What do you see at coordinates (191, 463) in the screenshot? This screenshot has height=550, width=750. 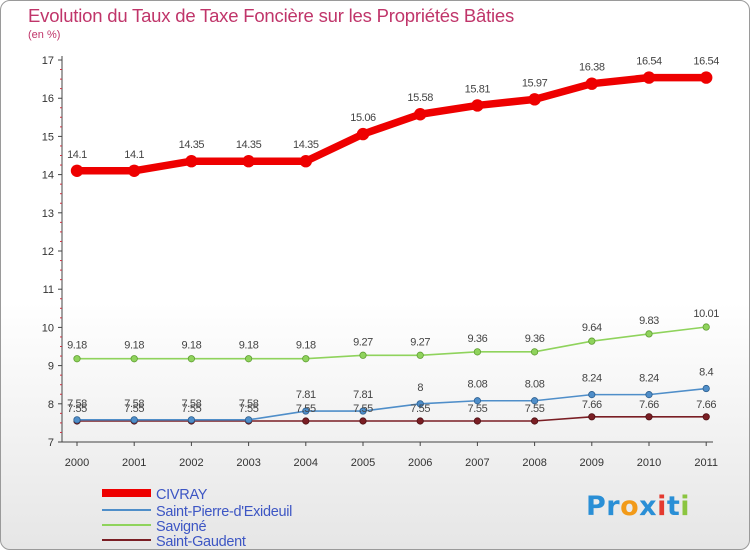 I see `x-tick-label: 2002` at bounding box center [191, 463].